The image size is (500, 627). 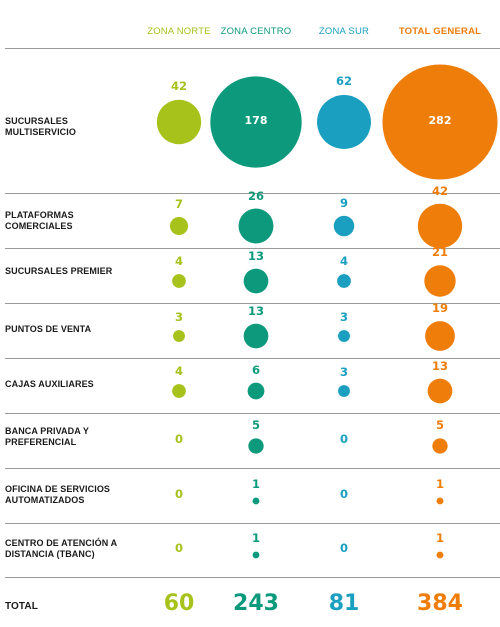 What do you see at coordinates (21, 606) in the screenshot?
I see `total-label: TOTAL` at bounding box center [21, 606].